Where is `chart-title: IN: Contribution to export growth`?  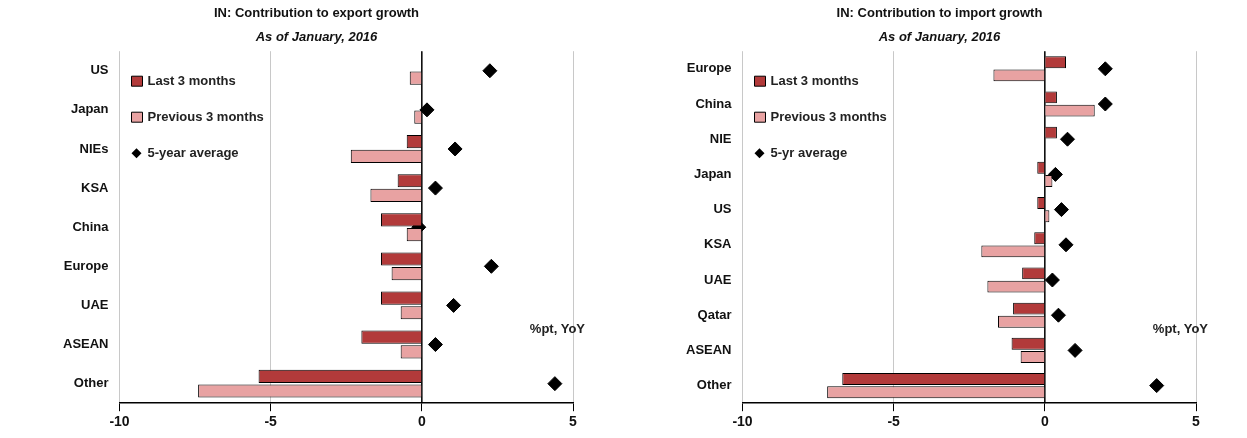 chart-title: IN: Contribution to export growth is located at coordinates (316, 13).